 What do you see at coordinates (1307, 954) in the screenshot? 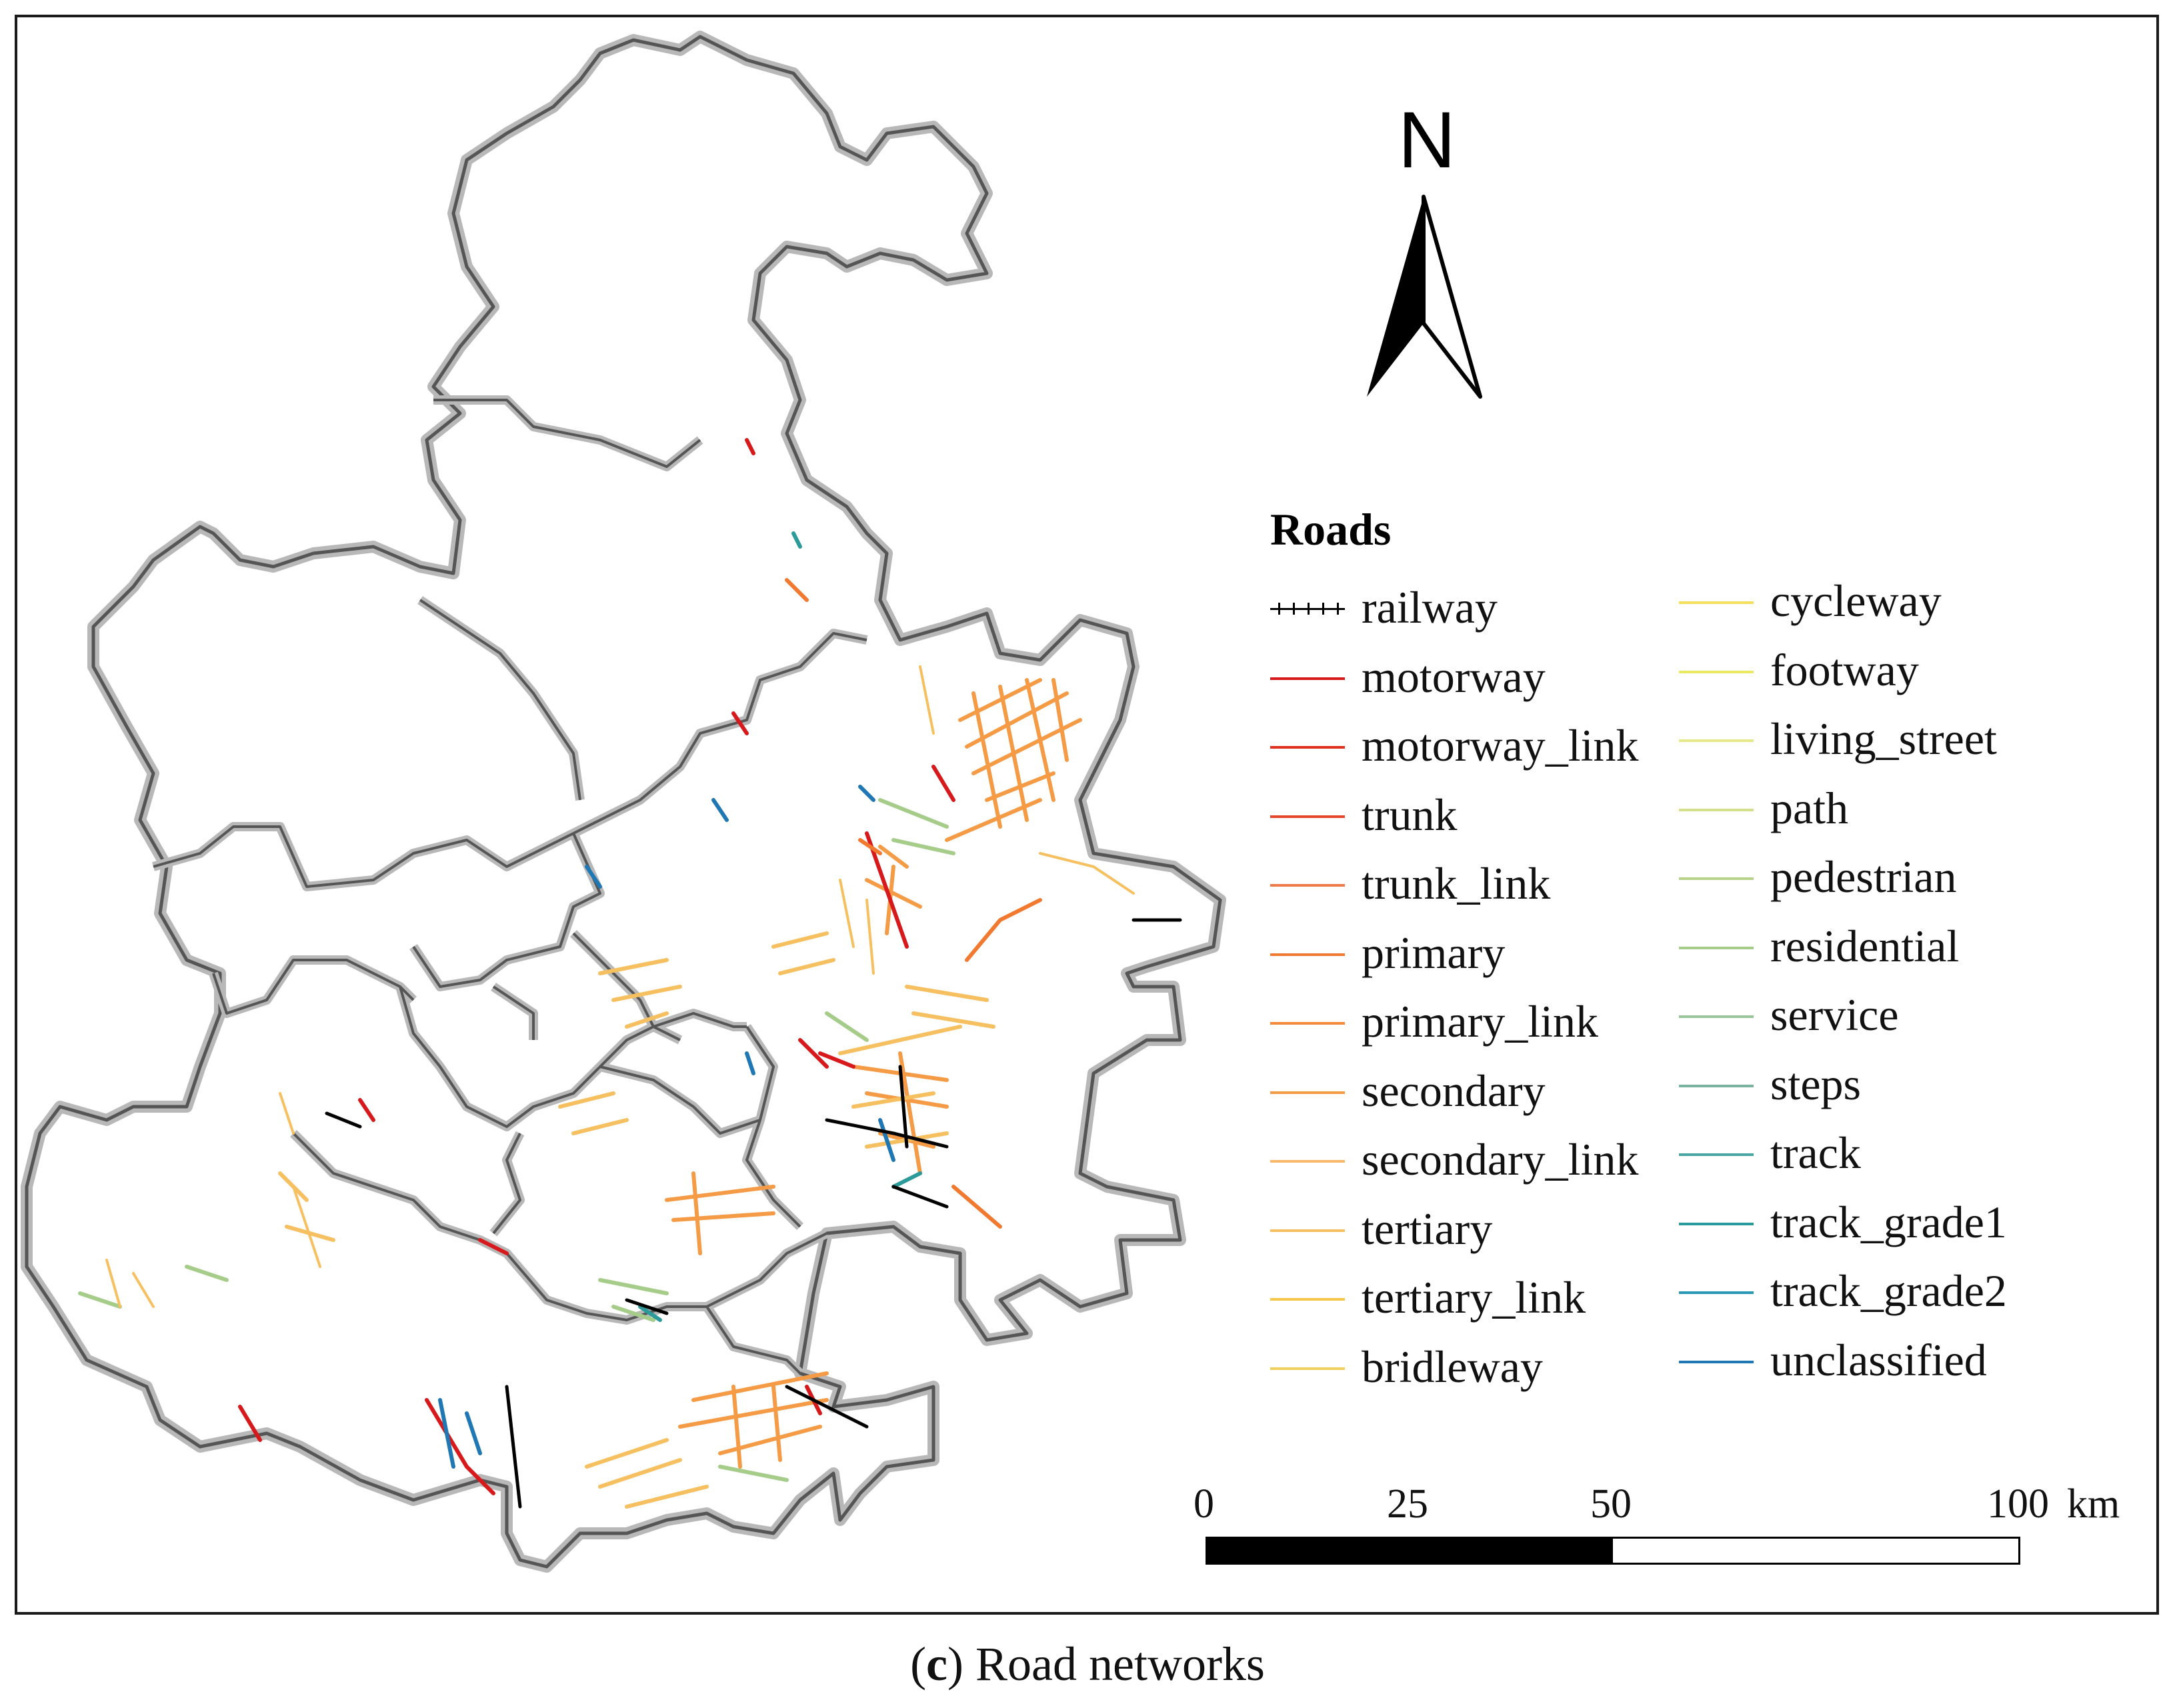
I see `legend-swatch-primary` at bounding box center [1307, 954].